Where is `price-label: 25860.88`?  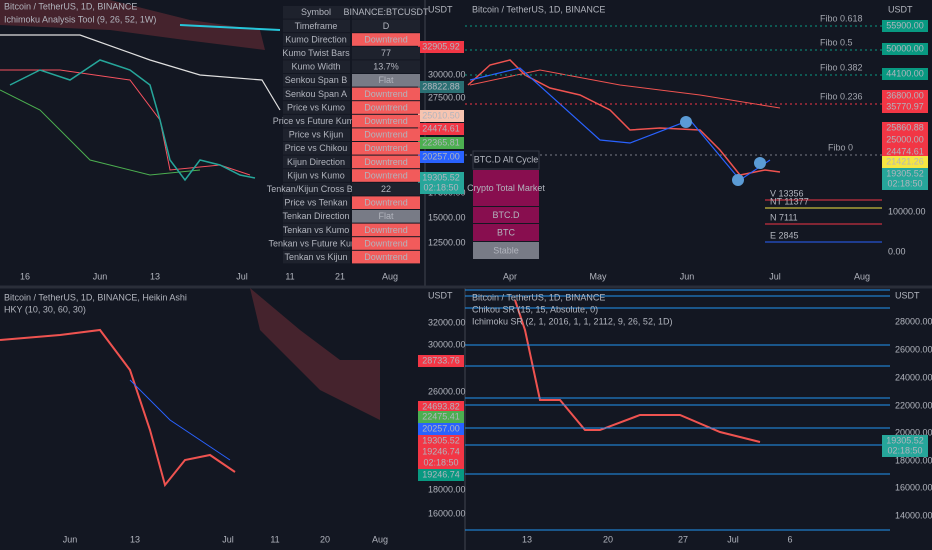 price-label: 25860.88 is located at coordinates (905, 127).